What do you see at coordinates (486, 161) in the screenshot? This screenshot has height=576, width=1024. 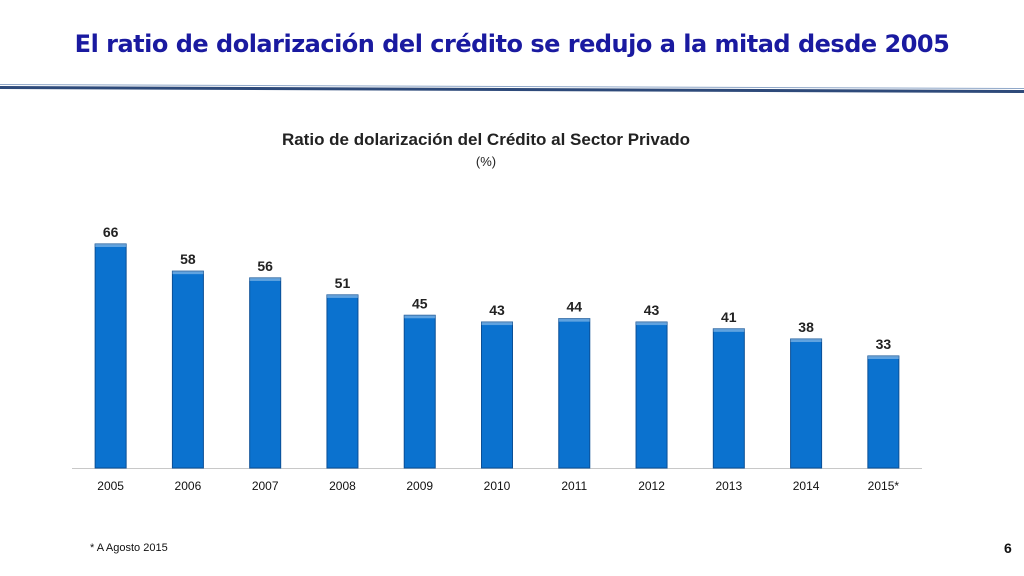 I see `chart-subtitle: (%)` at bounding box center [486, 161].